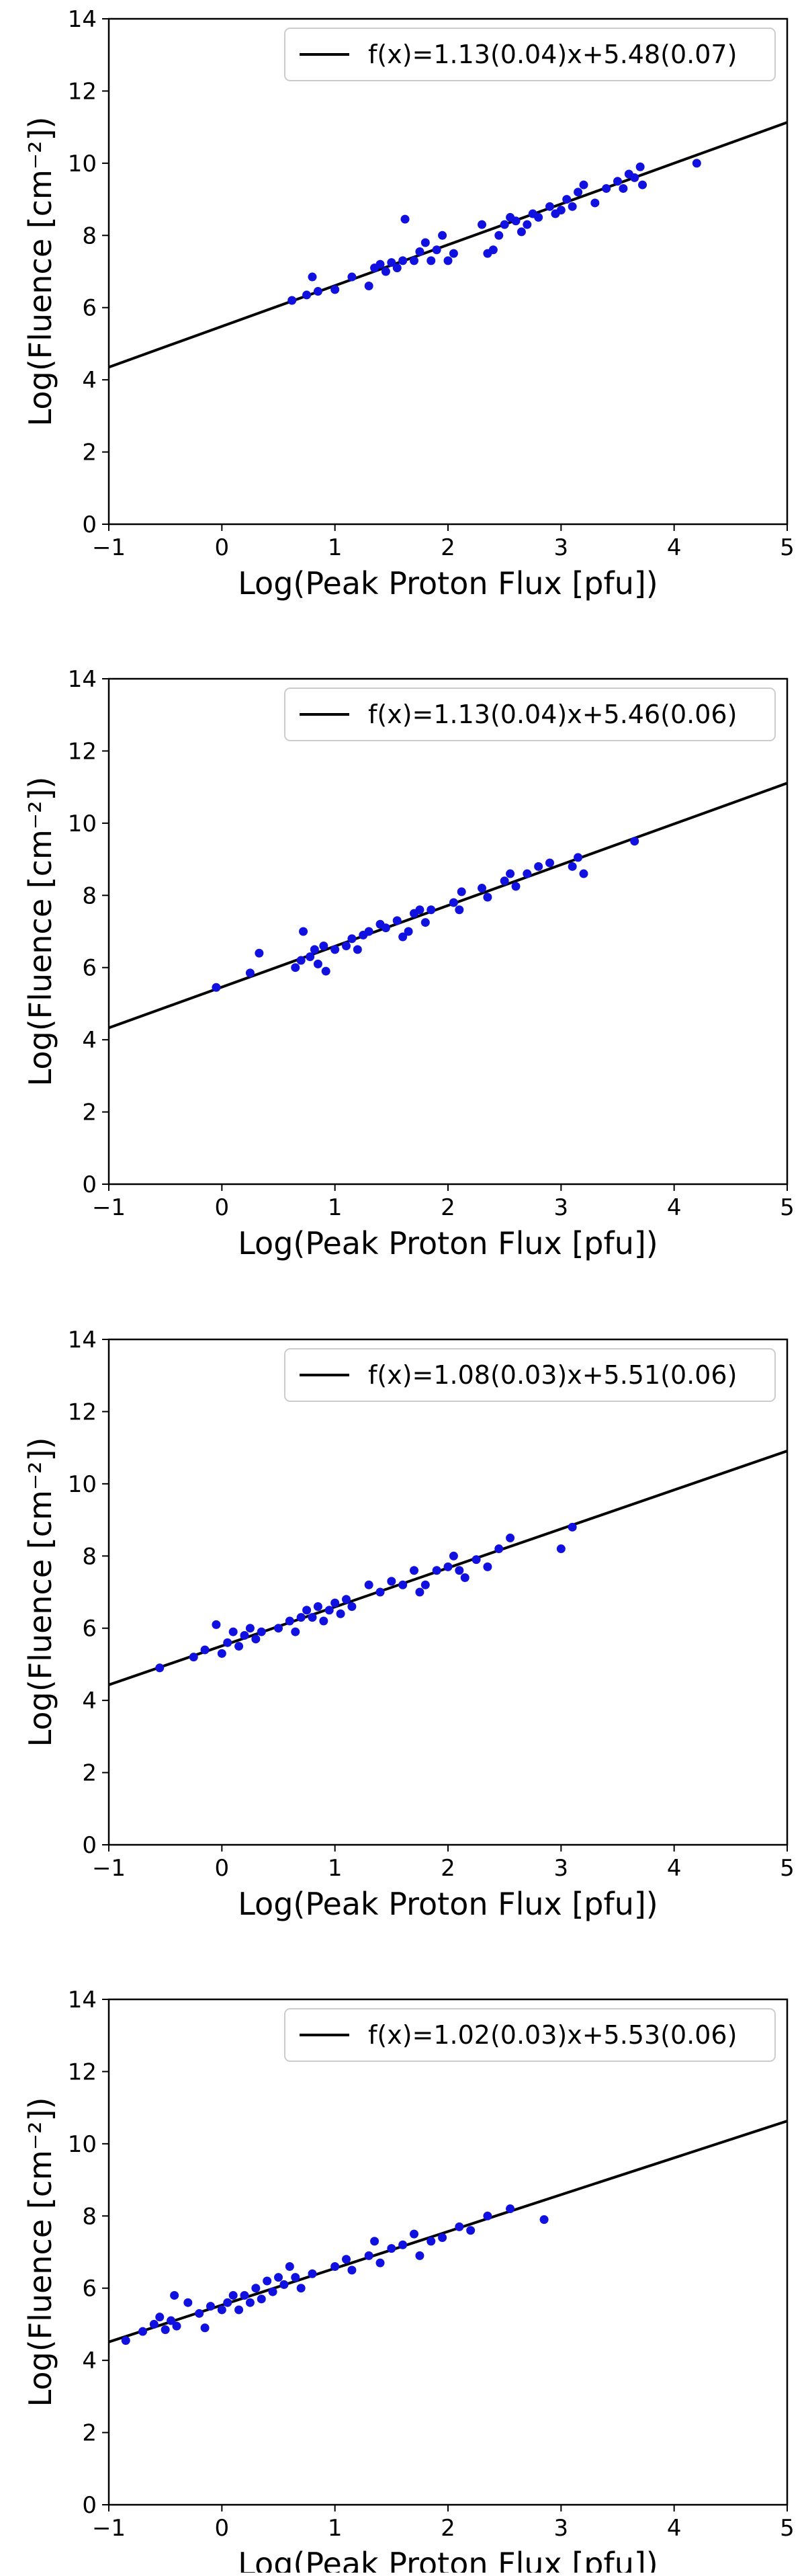 The image size is (806, 2576). Describe the element at coordinates (552, 2035) in the screenshot. I see `legend-label: f(x)=1.02(0.03)x+5.53(0.06)` at that location.